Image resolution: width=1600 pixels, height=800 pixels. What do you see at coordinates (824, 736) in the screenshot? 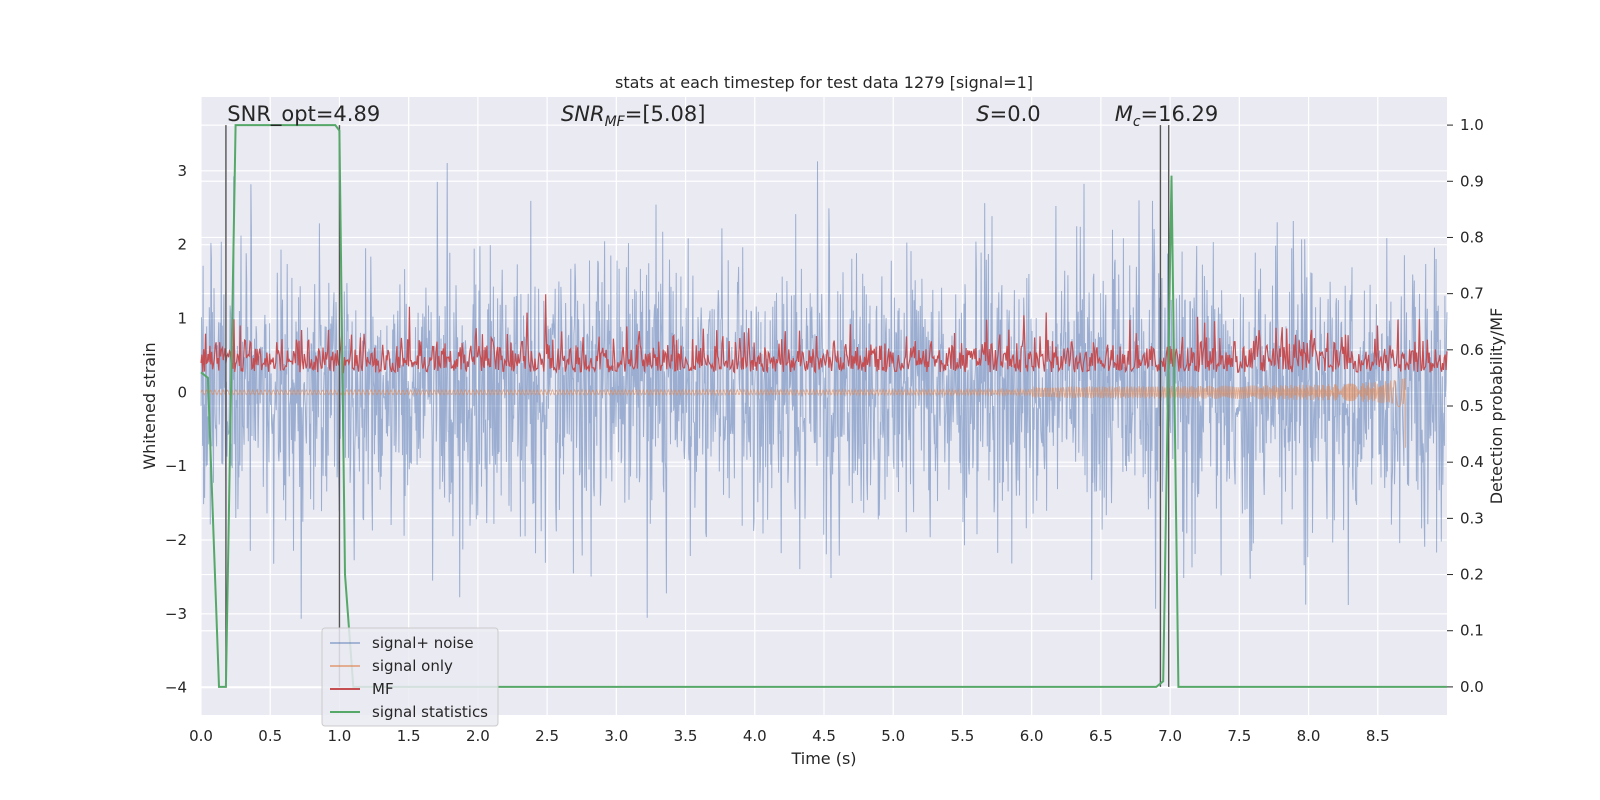
I see `x-tick-label: 4.5` at bounding box center [824, 736].